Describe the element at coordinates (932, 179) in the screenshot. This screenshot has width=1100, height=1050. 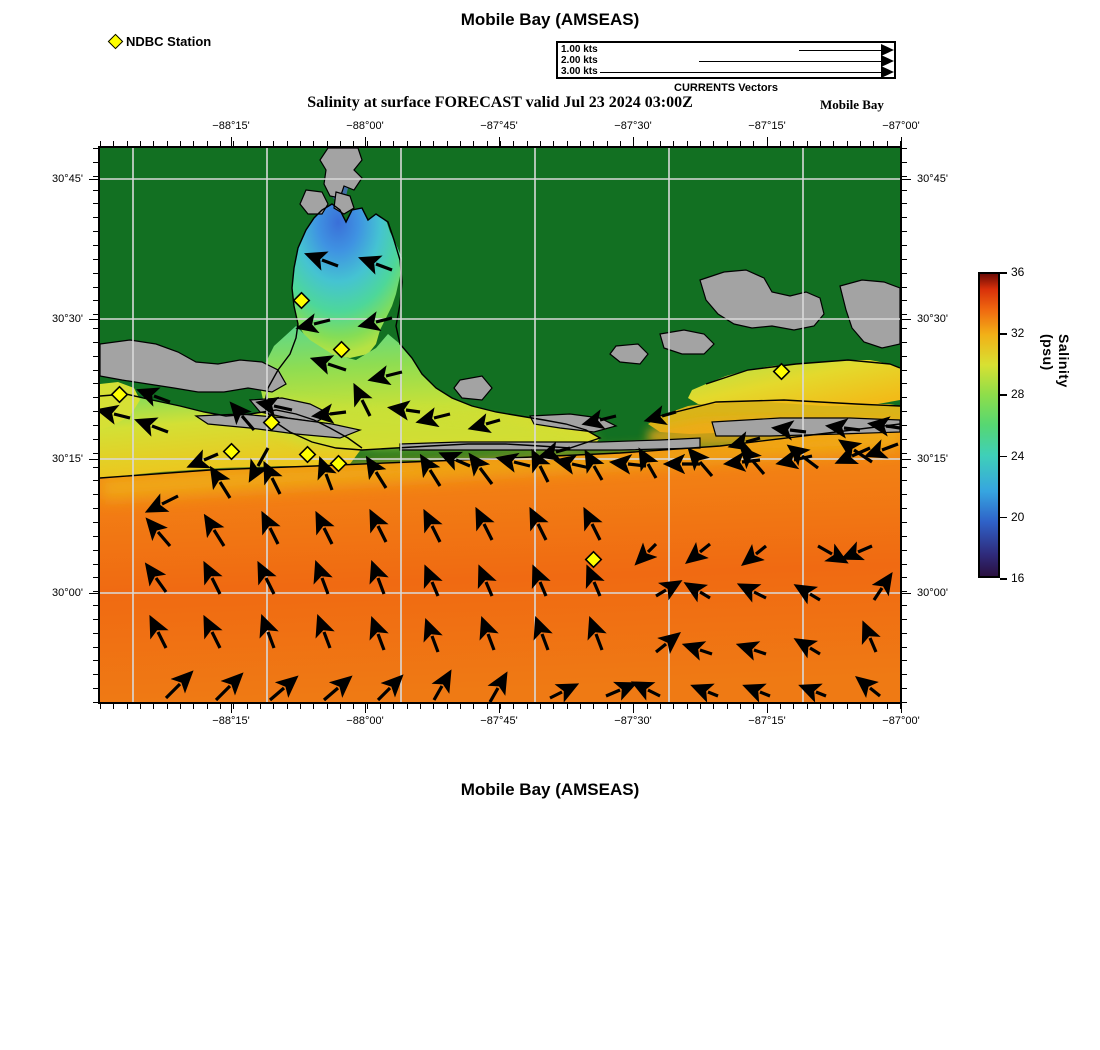
I see `y-axis-label: 30°45'` at that location.